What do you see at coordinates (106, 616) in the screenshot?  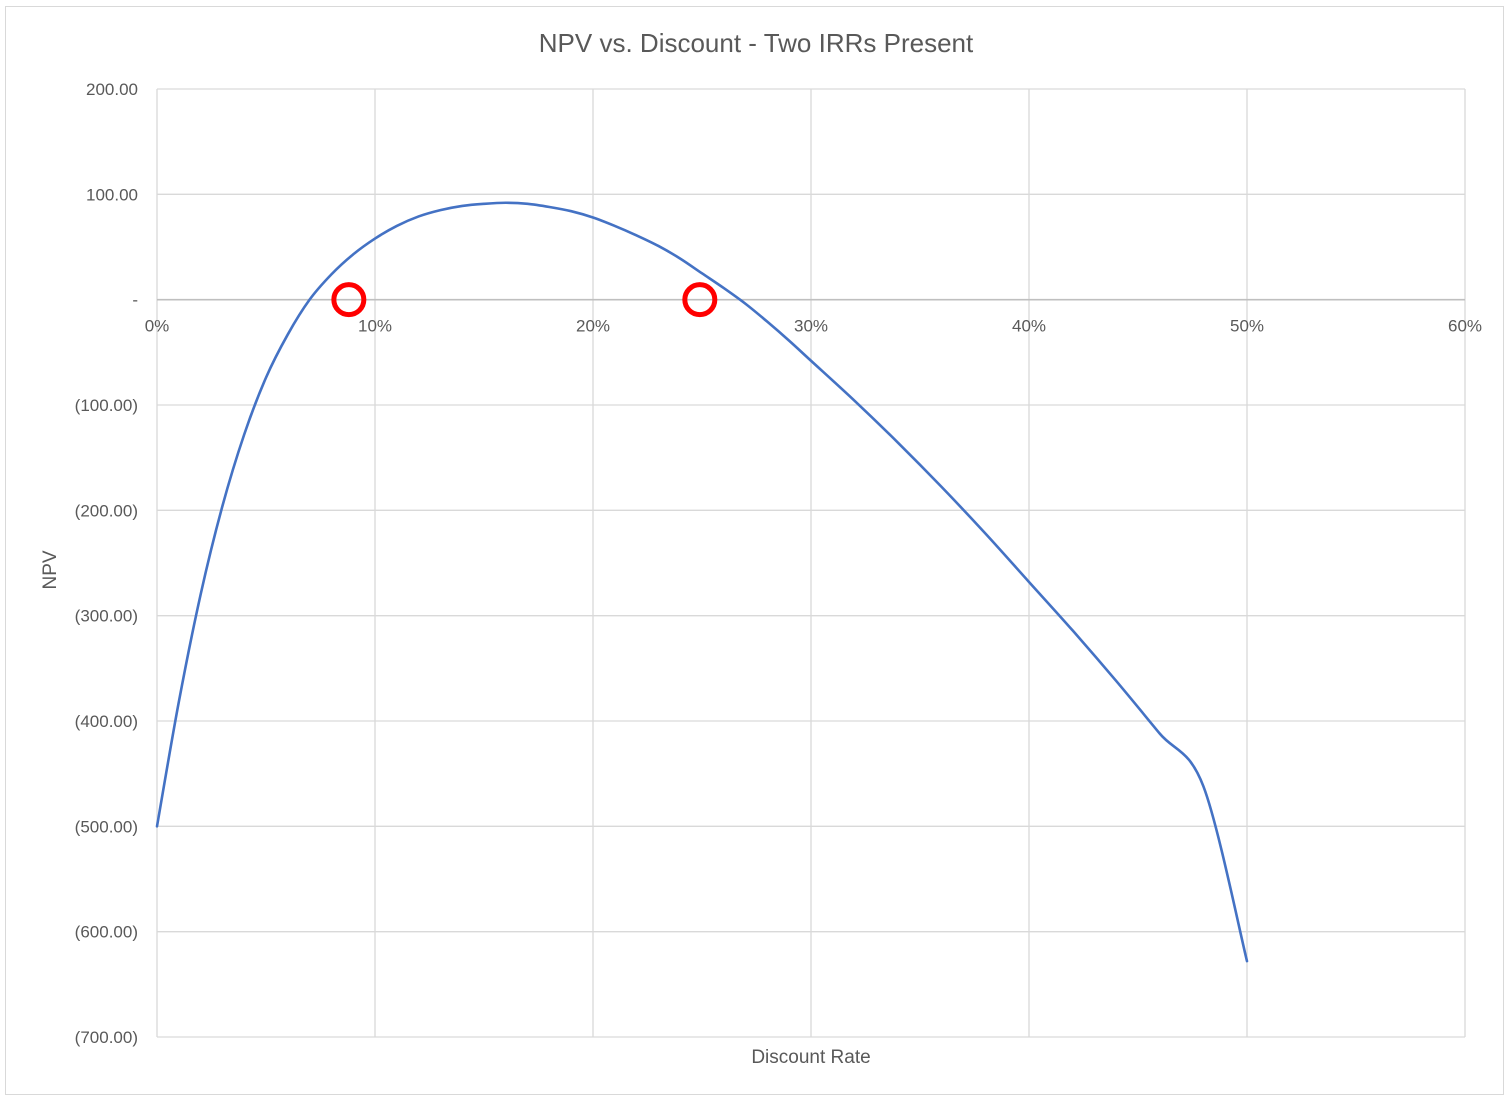 I see `y-tick-label: (300.00)` at bounding box center [106, 616].